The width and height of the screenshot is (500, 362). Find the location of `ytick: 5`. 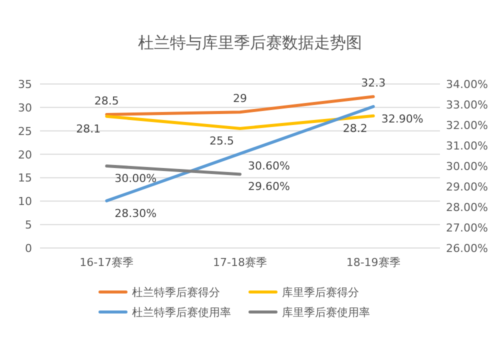

ytick: 5 is located at coordinates (28, 225).